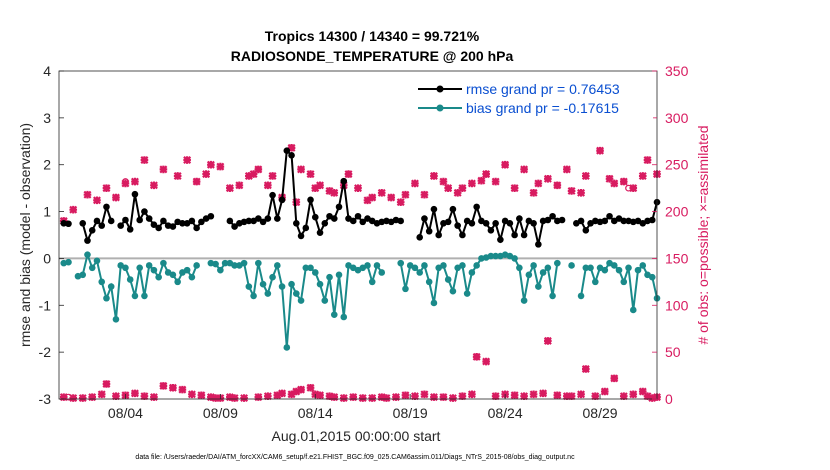  I want to click on chart-subtitle: RADIOSONDE_TEMPERATURE @ 200 hPa, so click(372, 56).